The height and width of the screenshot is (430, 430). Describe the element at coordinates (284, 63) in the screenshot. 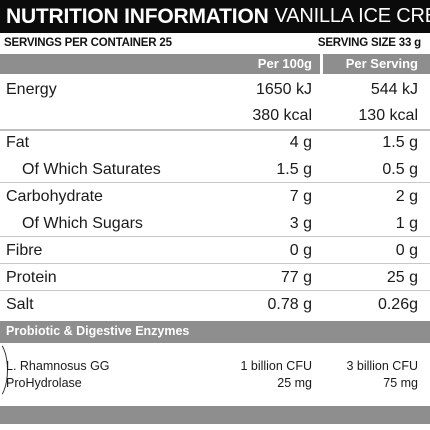

I see `column-per-100g: Per 100g` at that location.